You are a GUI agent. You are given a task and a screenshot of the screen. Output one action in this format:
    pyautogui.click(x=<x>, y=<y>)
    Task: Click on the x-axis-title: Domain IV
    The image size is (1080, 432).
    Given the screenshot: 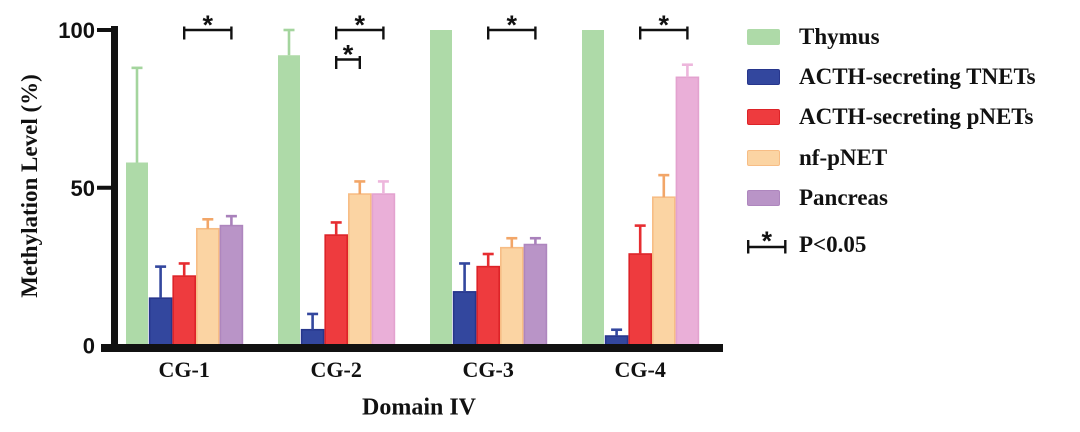 What is the action you would take?
    pyautogui.click(x=419, y=407)
    